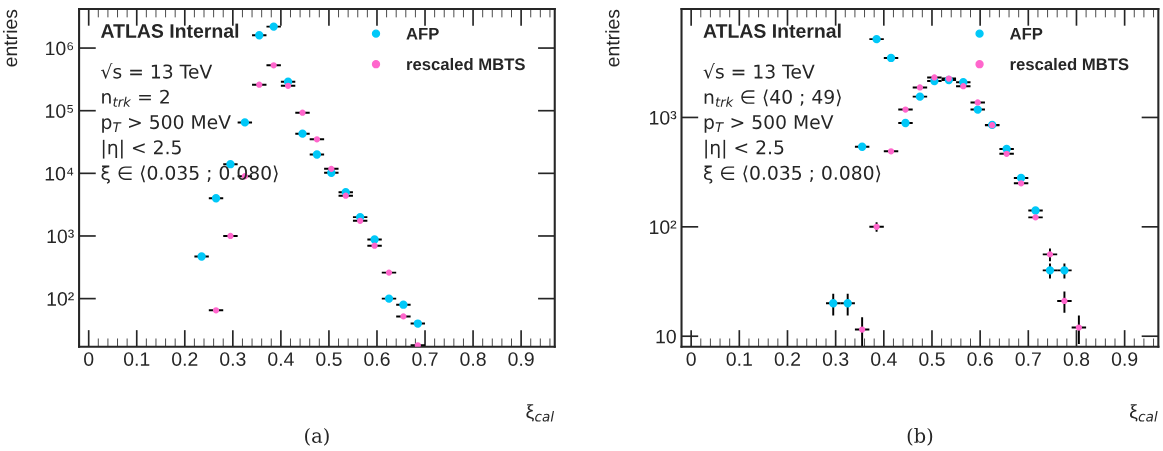 Image resolution: width=1163 pixels, height=451 pixels. What do you see at coordinates (59, 173) in the screenshot?
I see `y-tick-label: 10⁴` at bounding box center [59, 173].